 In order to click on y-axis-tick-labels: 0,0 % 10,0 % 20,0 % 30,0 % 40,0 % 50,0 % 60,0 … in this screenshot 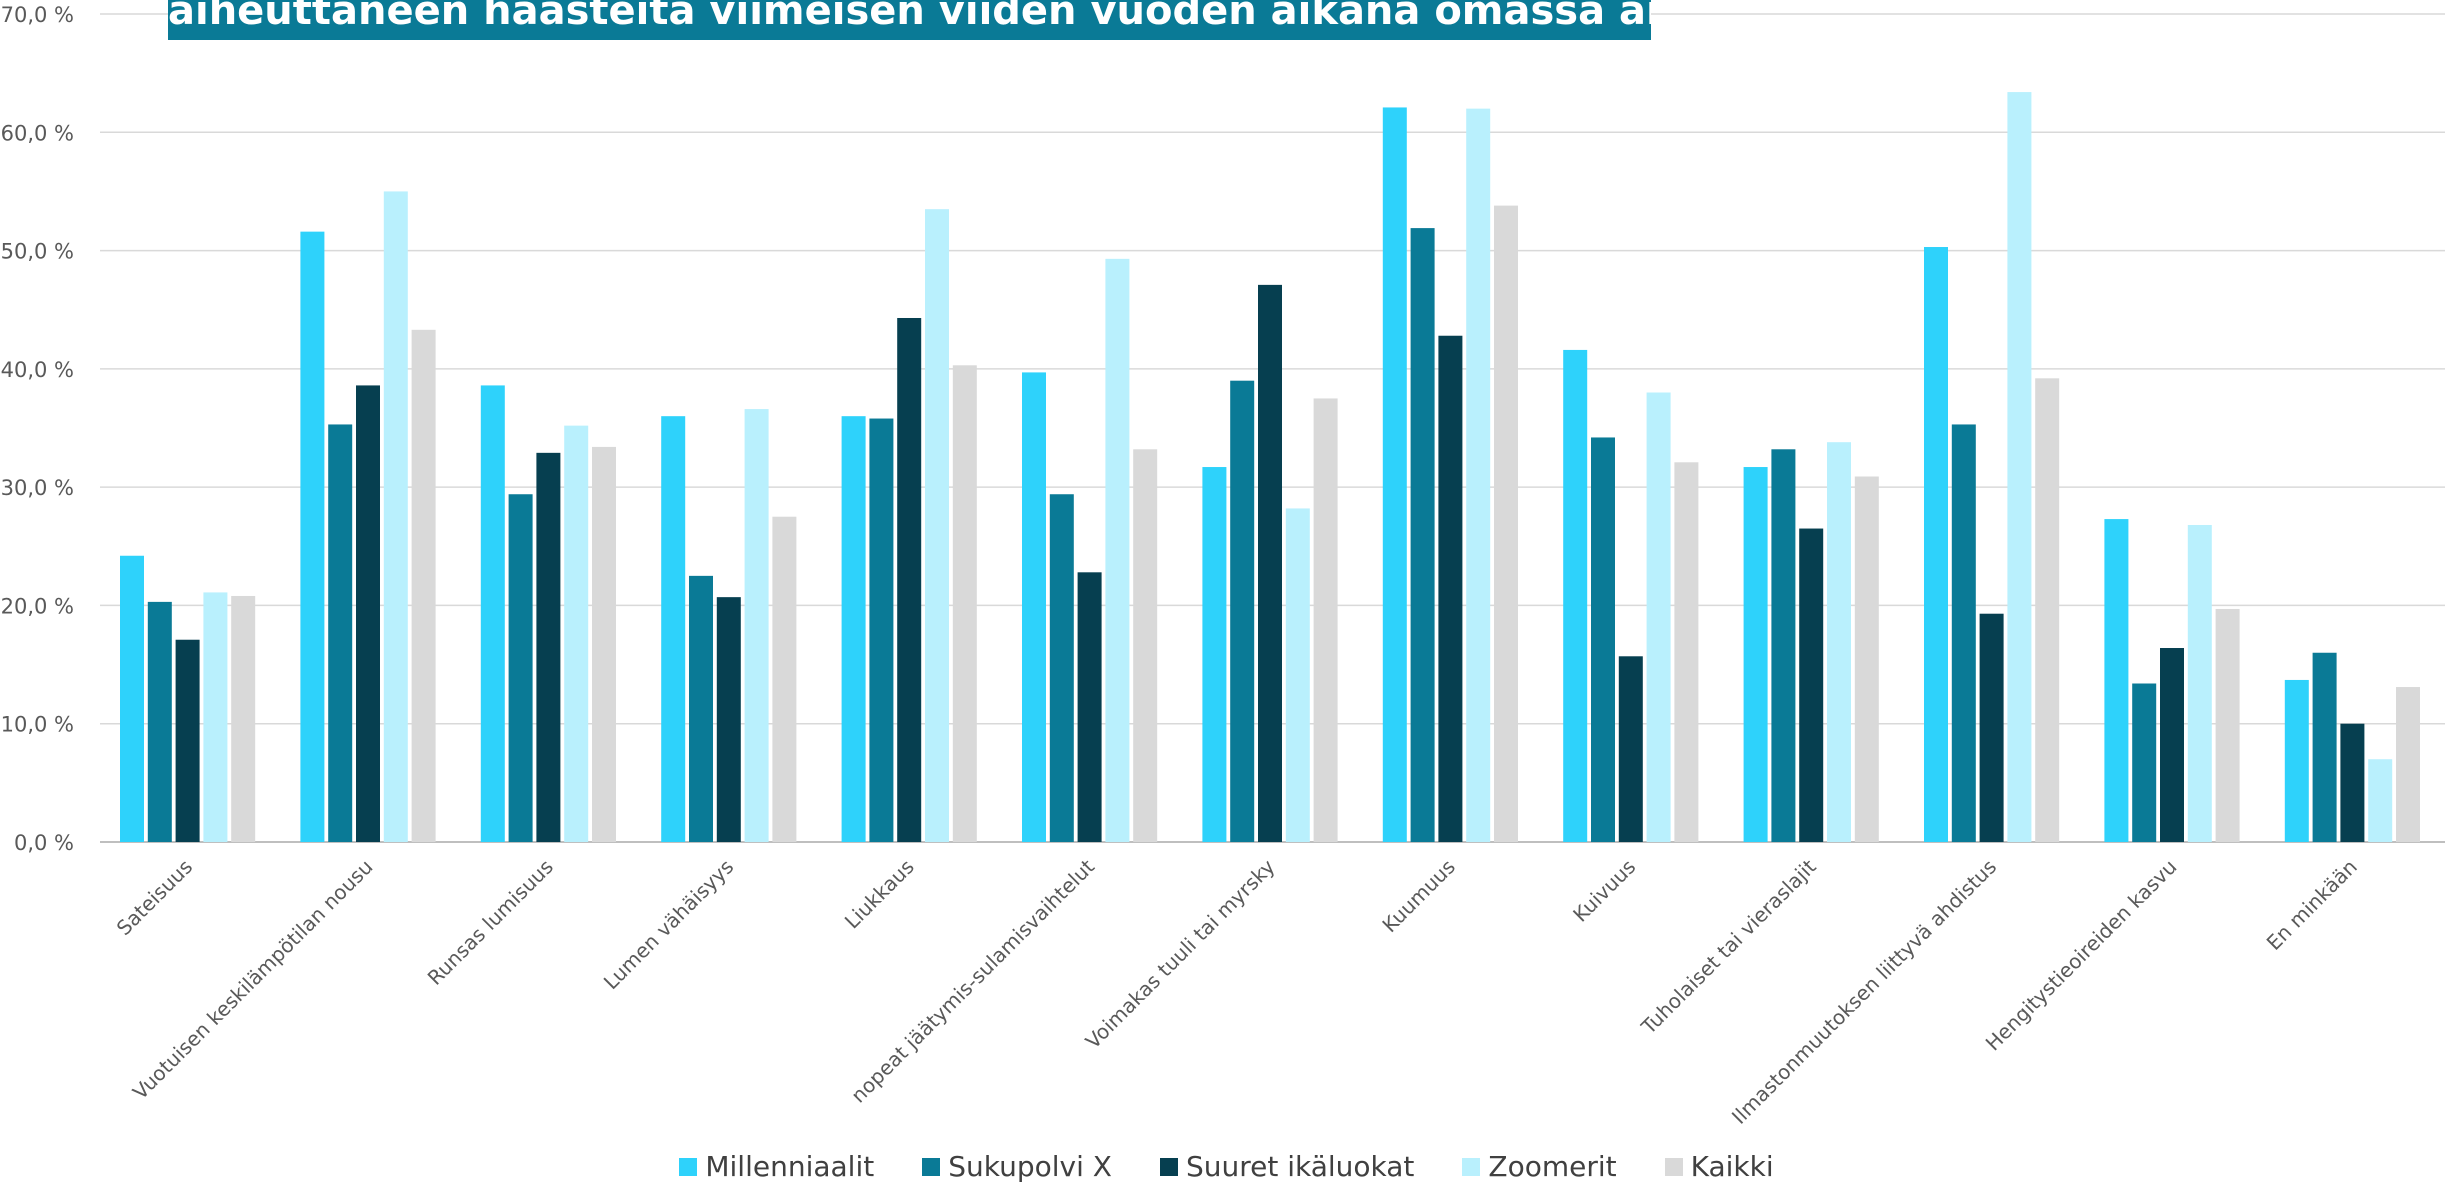, I will do `click(37, 429)`.